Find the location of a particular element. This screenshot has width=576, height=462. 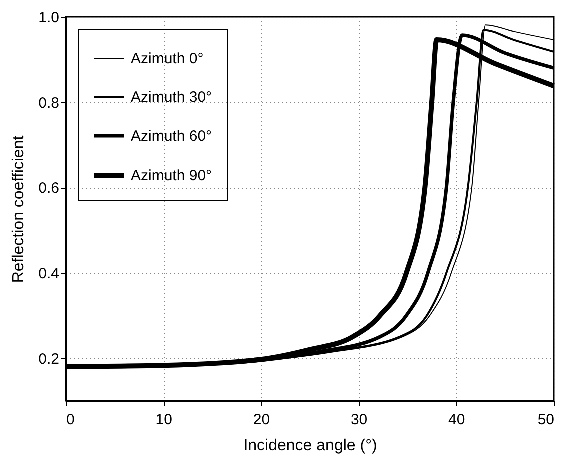

y-tick-label: 1.0 is located at coordinates (49, 18).